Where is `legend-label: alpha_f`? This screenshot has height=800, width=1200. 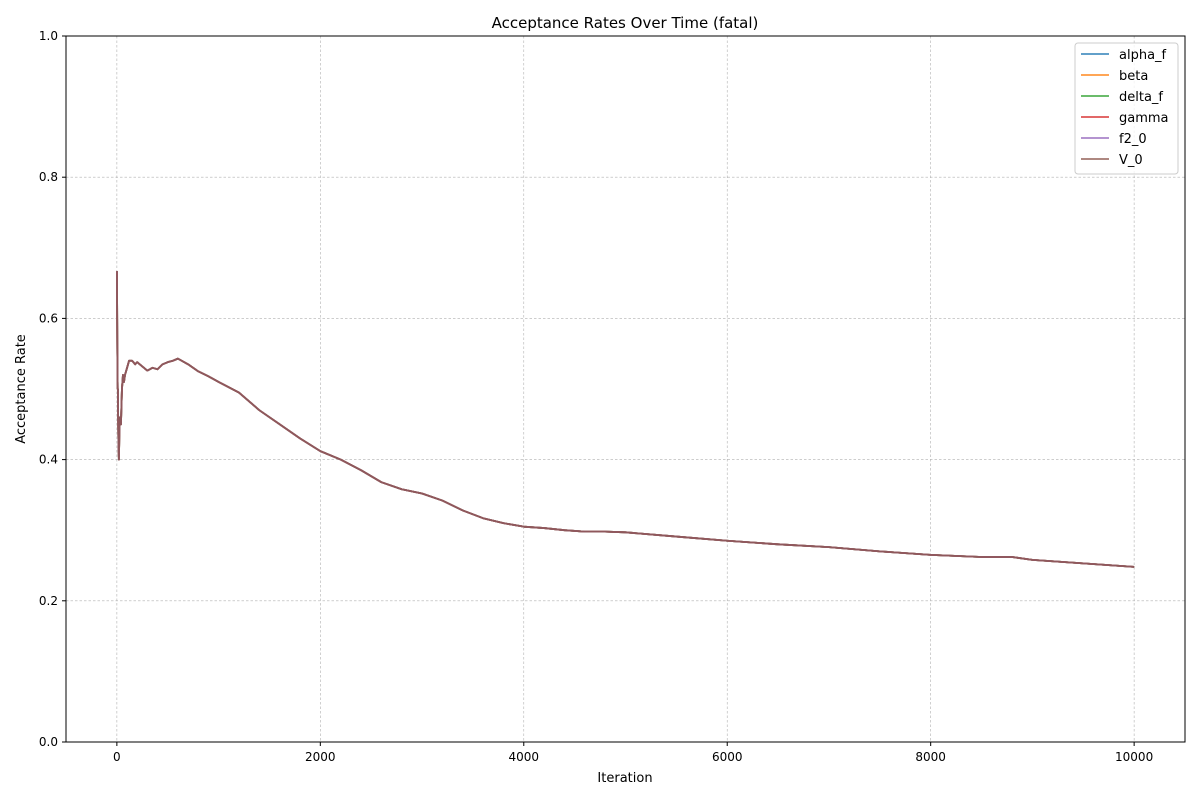
legend-label: alpha_f is located at coordinates (1143, 55).